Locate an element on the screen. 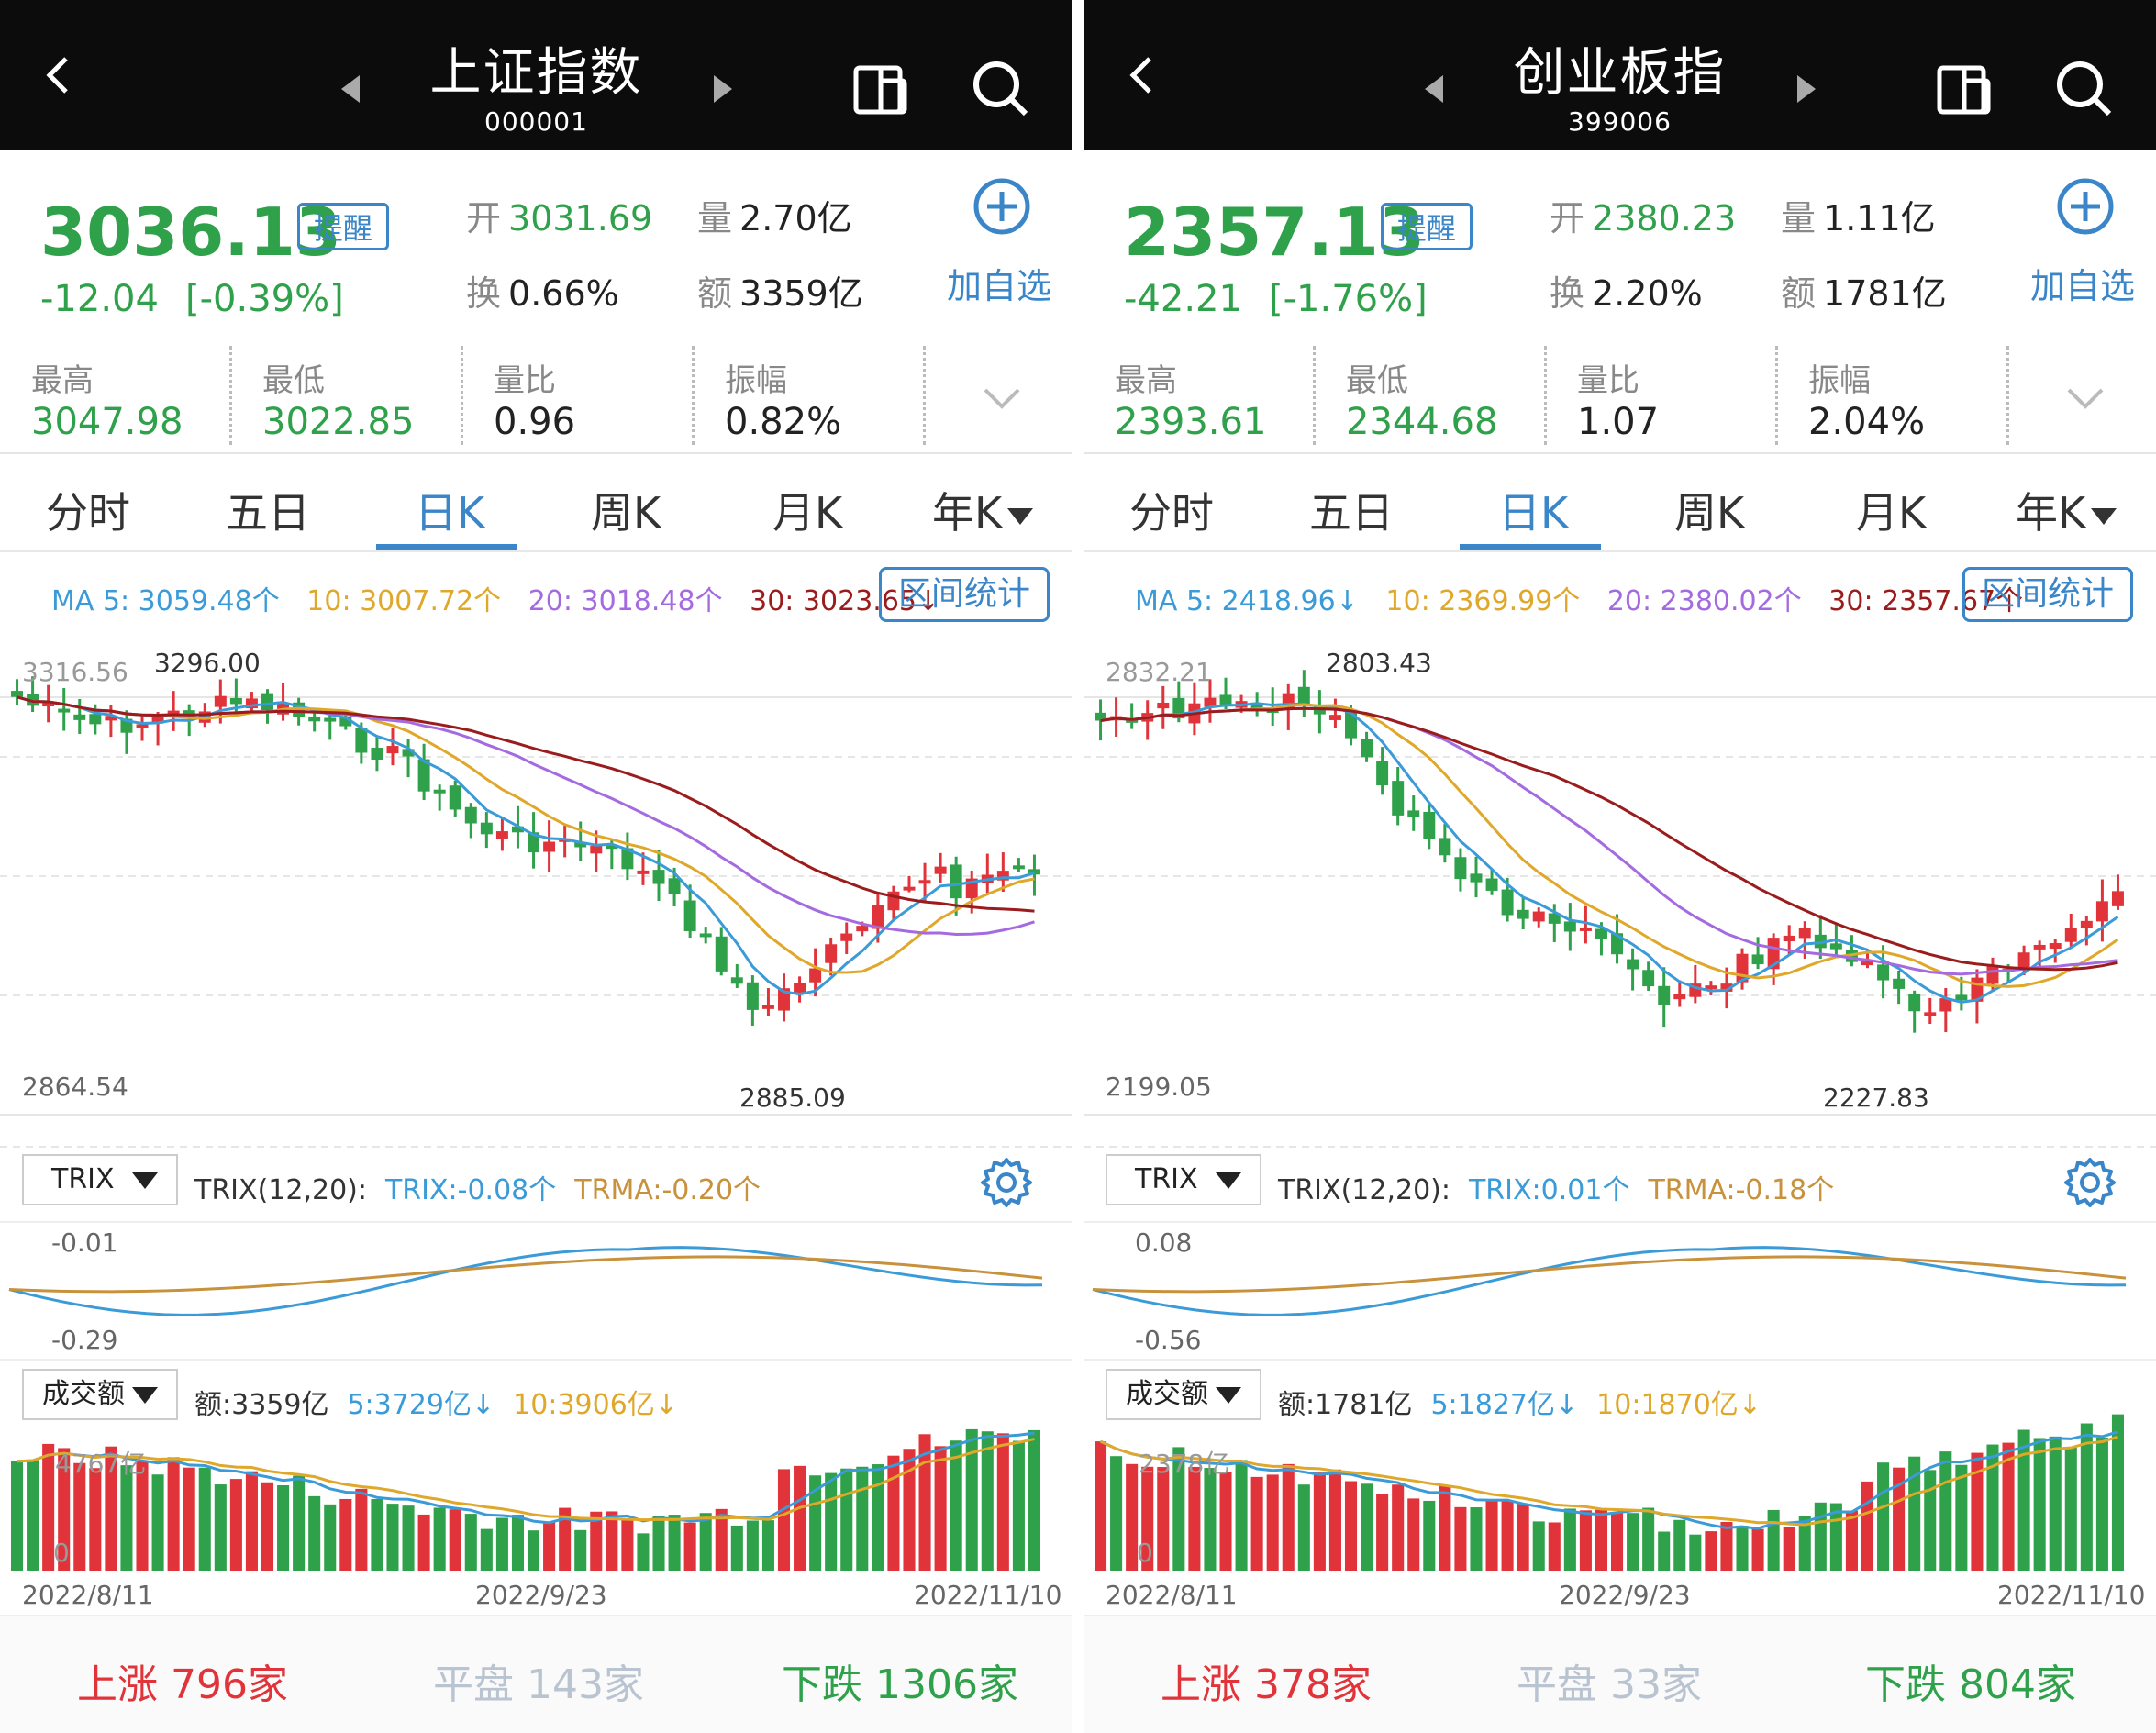 The width and height of the screenshot is (2156, 1733). ma20-value: 20: 2380.02个 is located at coordinates (1704, 601).